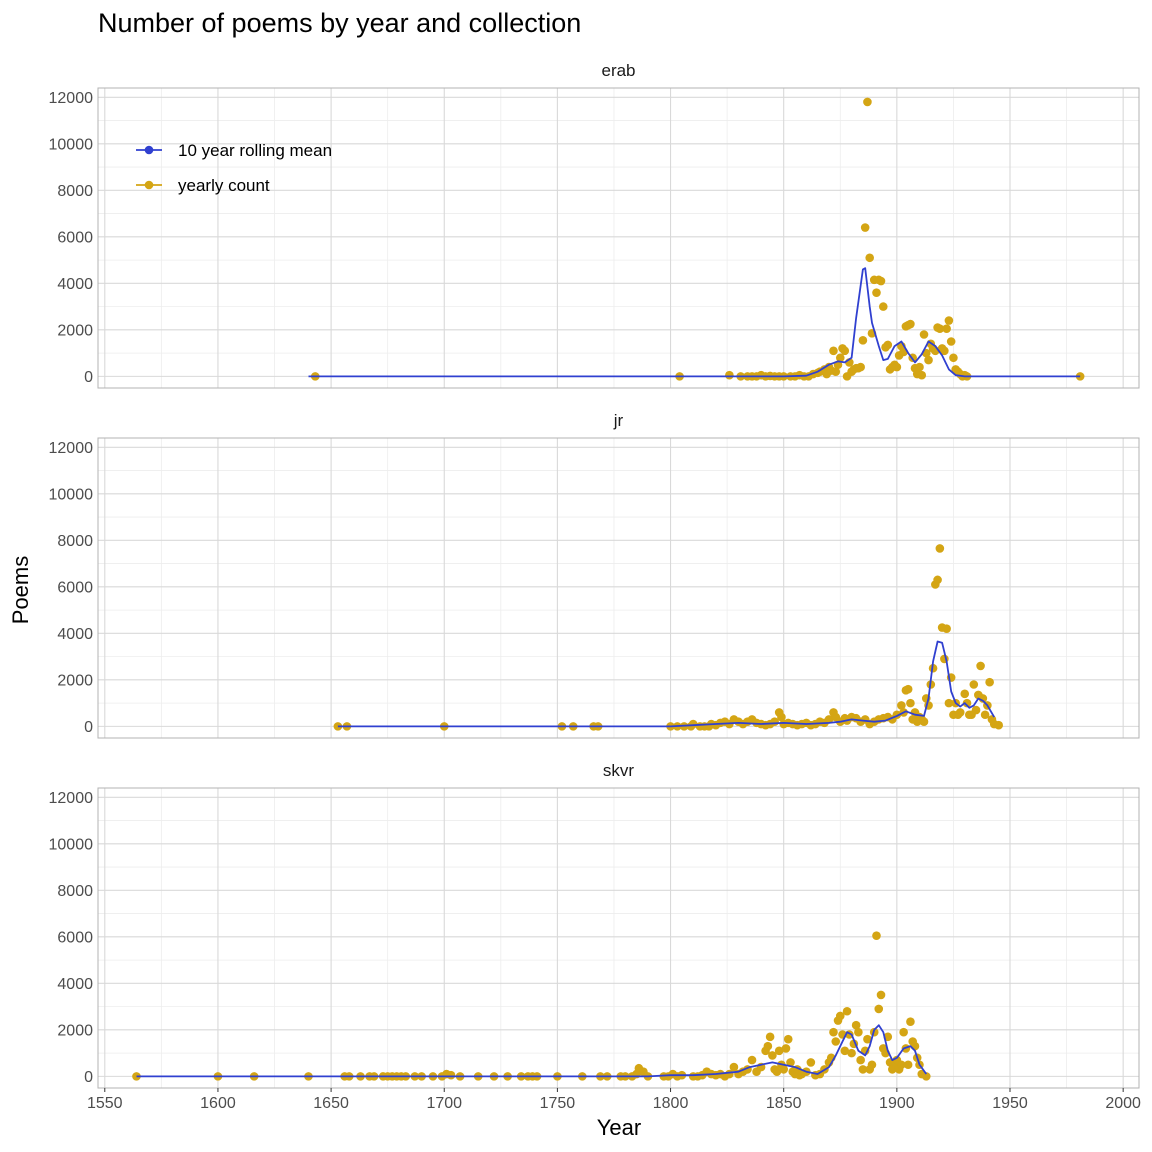 This screenshot has width=1152, height=1152. Describe the element at coordinates (149, 185) in the screenshot. I see `legend-key-point` at that location.